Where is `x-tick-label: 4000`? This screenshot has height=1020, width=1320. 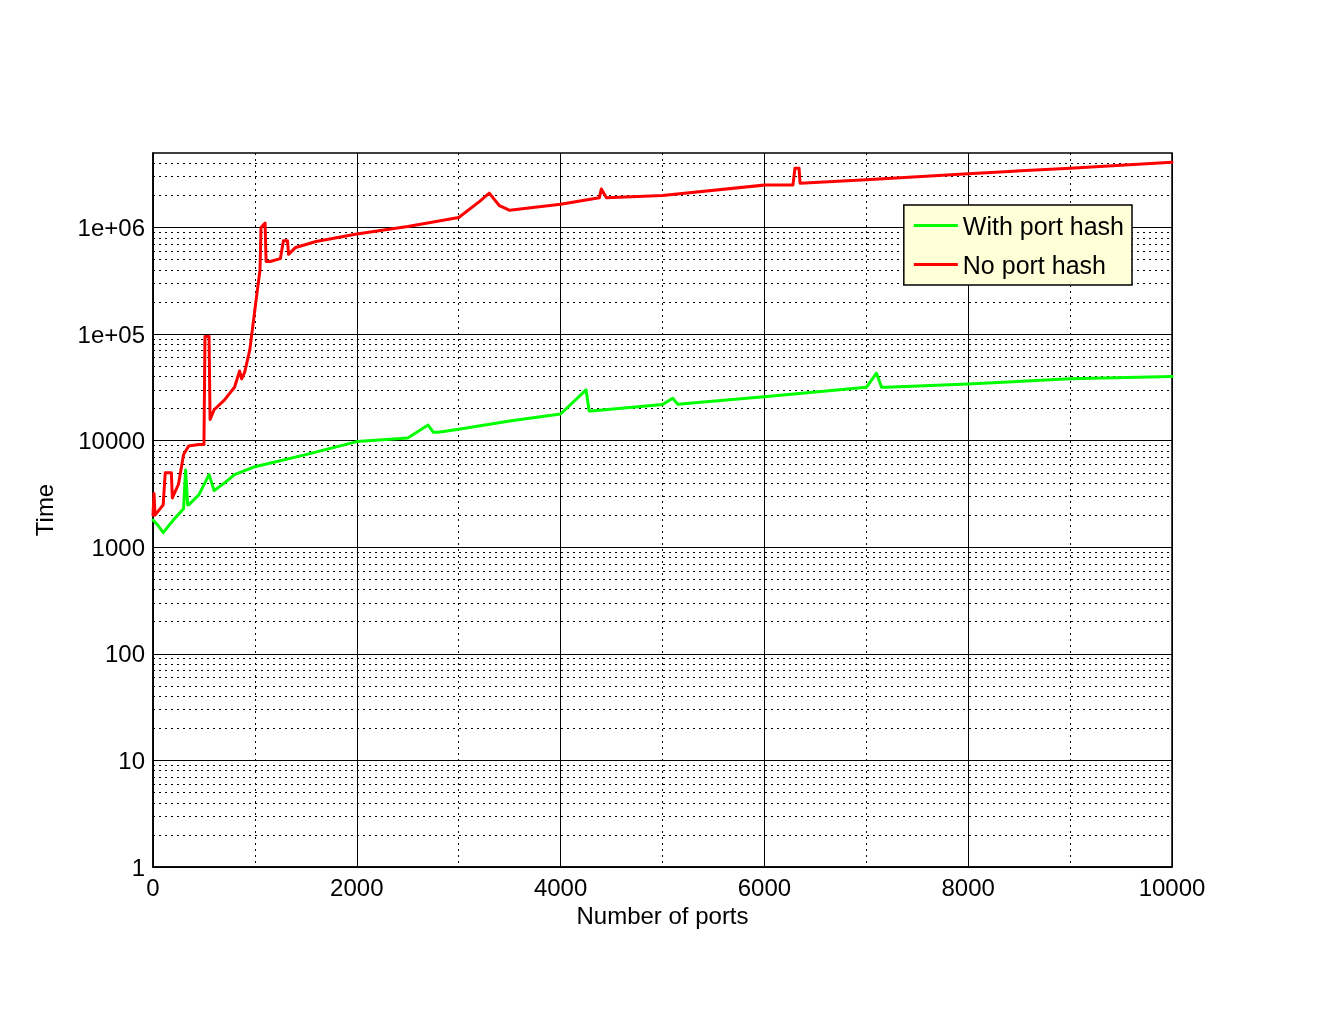 x-tick-label: 4000 is located at coordinates (560, 887).